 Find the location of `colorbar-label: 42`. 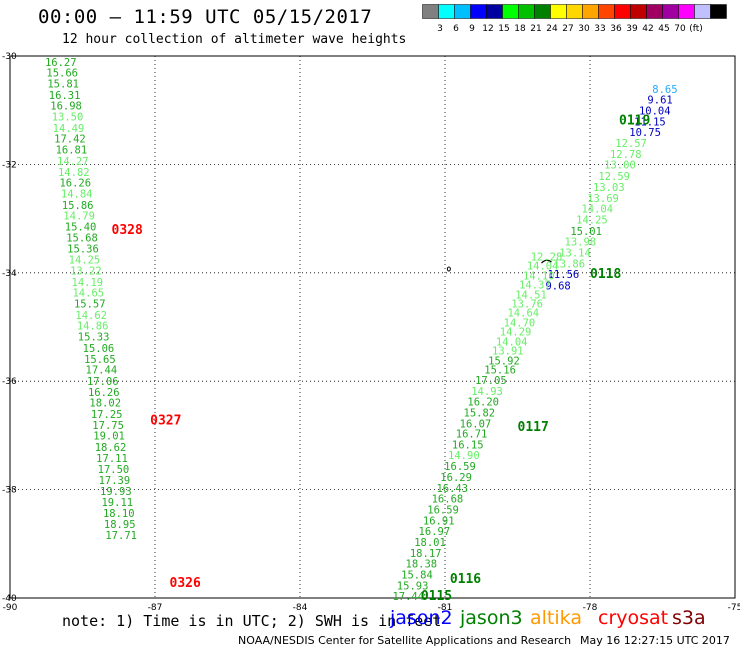

colorbar-label: 42 is located at coordinates (647, 29).